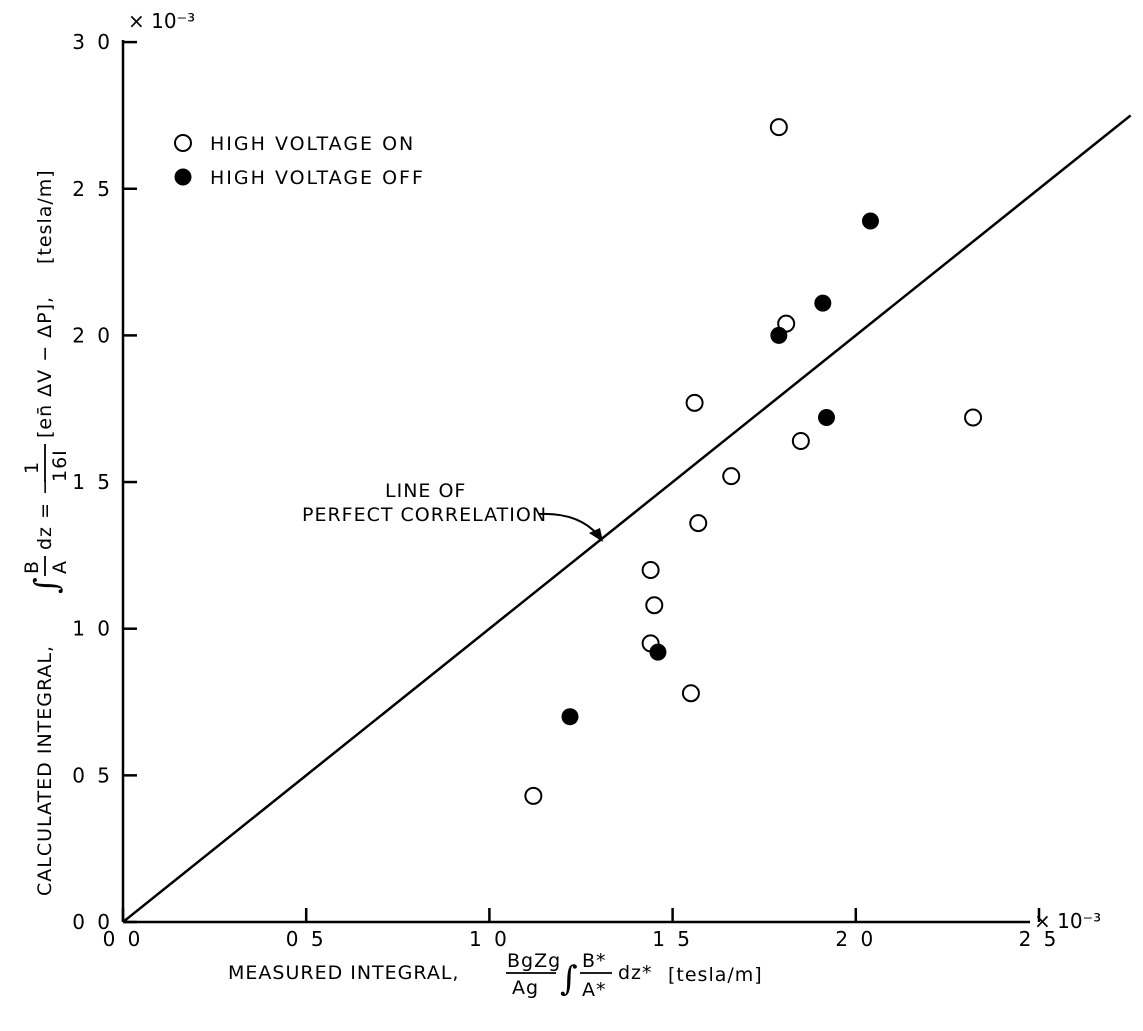 The image size is (1143, 1031). What do you see at coordinates (92, 922) in the screenshot?
I see `y-tick-label: 0 0` at bounding box center [92, 922].